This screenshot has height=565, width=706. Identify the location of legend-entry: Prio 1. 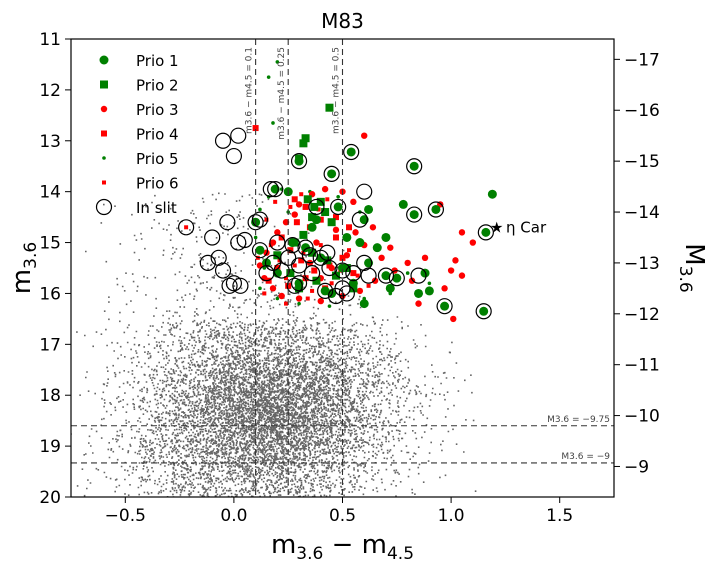
(139, 61).